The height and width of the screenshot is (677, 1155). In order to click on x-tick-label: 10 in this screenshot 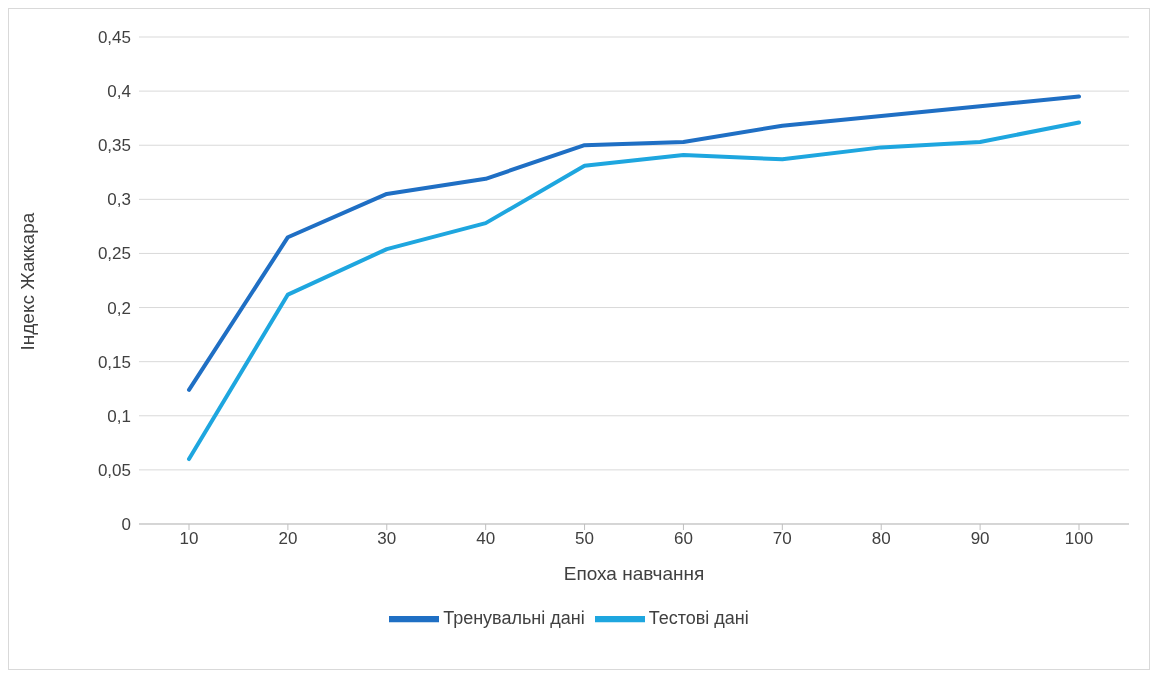, I will do `click(189, 539)`.